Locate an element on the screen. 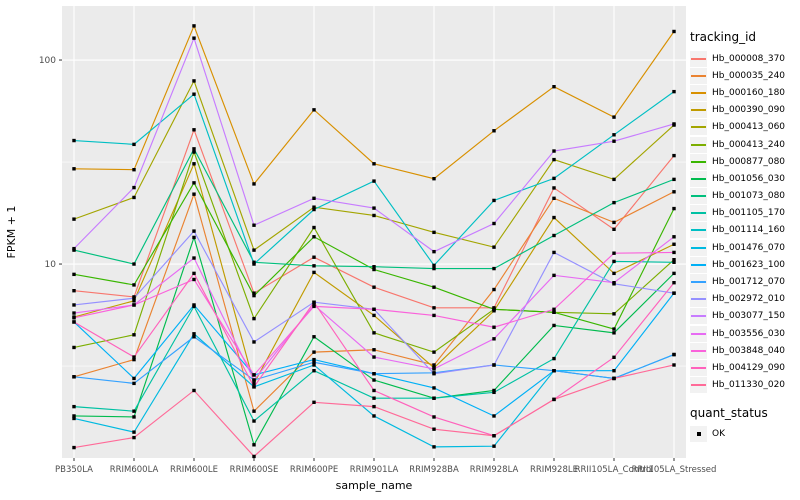  legend-item-label: Hb_000413_060 is located at coordinates (749, 127).